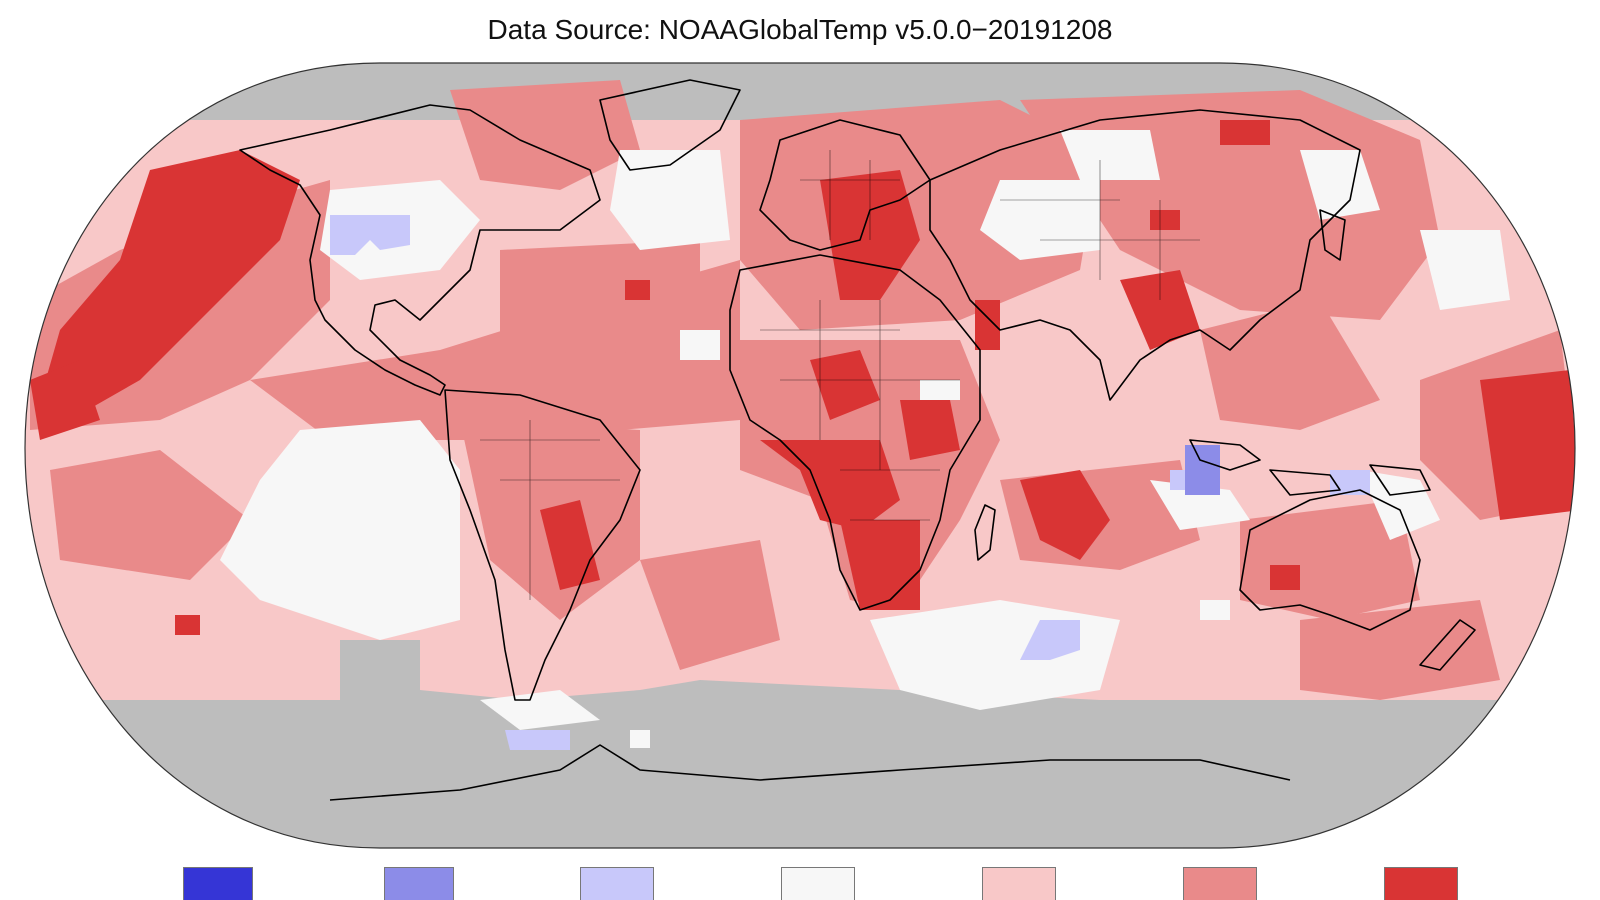 This screenshot has width=1600, height=900. I want to click on legend-swatch-slightly-warmer, so click(1019, 883).